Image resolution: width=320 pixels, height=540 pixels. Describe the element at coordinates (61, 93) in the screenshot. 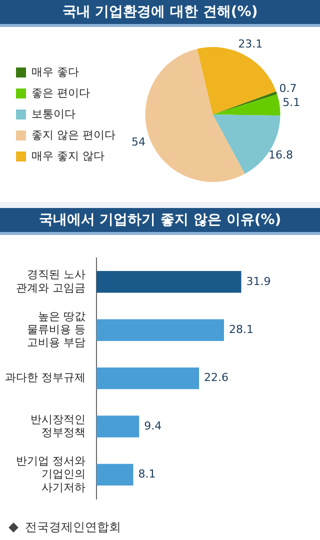

I see `legend-label: 좋은 편이다` at that location.